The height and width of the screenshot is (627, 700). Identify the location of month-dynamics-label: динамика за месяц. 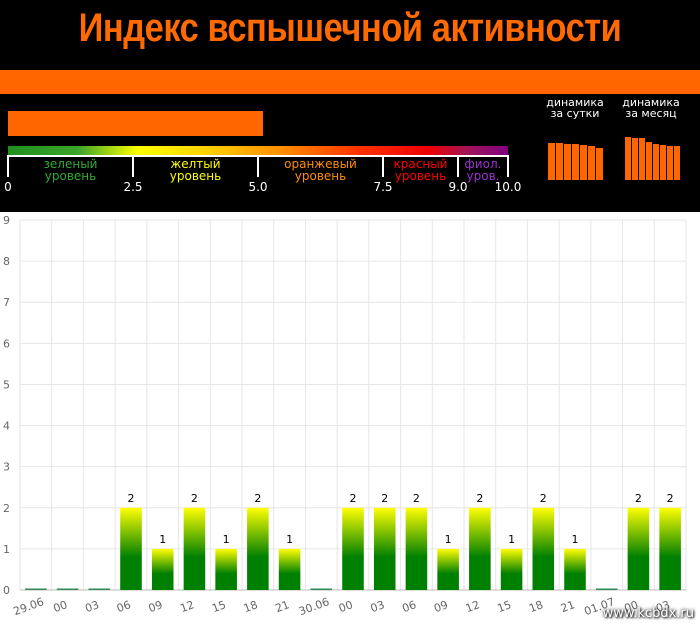
(651, 108).